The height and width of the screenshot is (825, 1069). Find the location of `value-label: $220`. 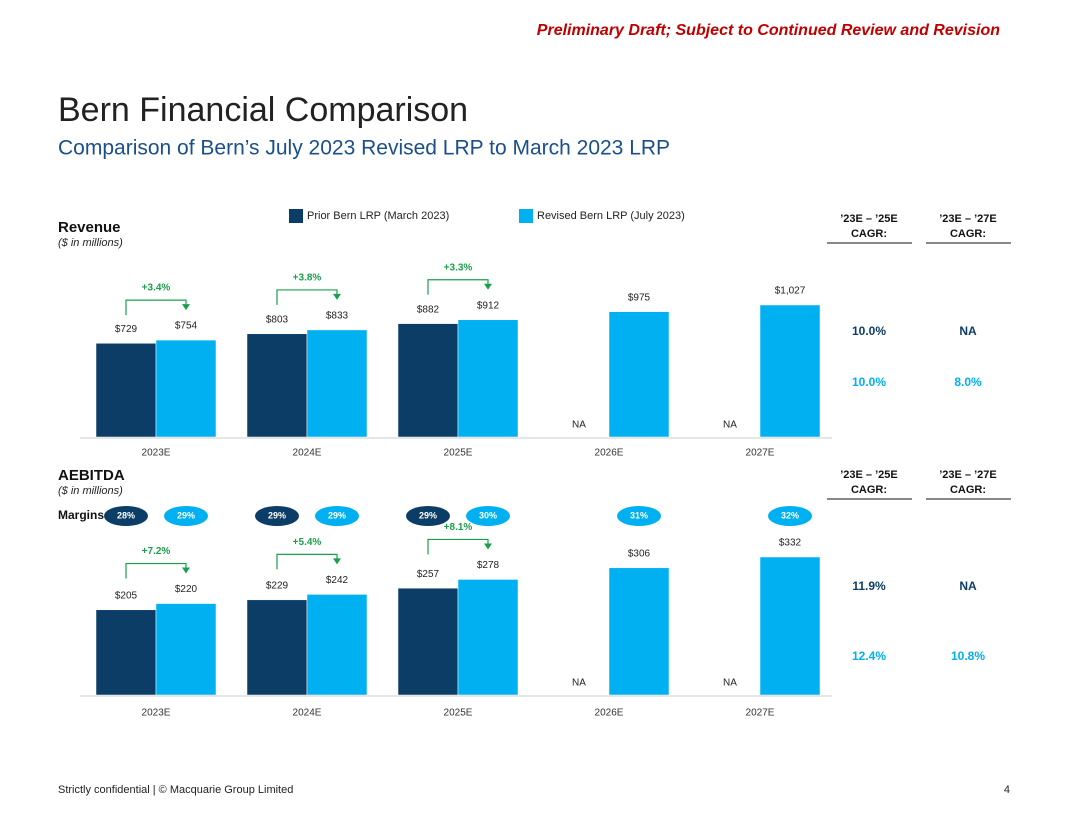

value-label: $220 is located at coordinates (186, 589).